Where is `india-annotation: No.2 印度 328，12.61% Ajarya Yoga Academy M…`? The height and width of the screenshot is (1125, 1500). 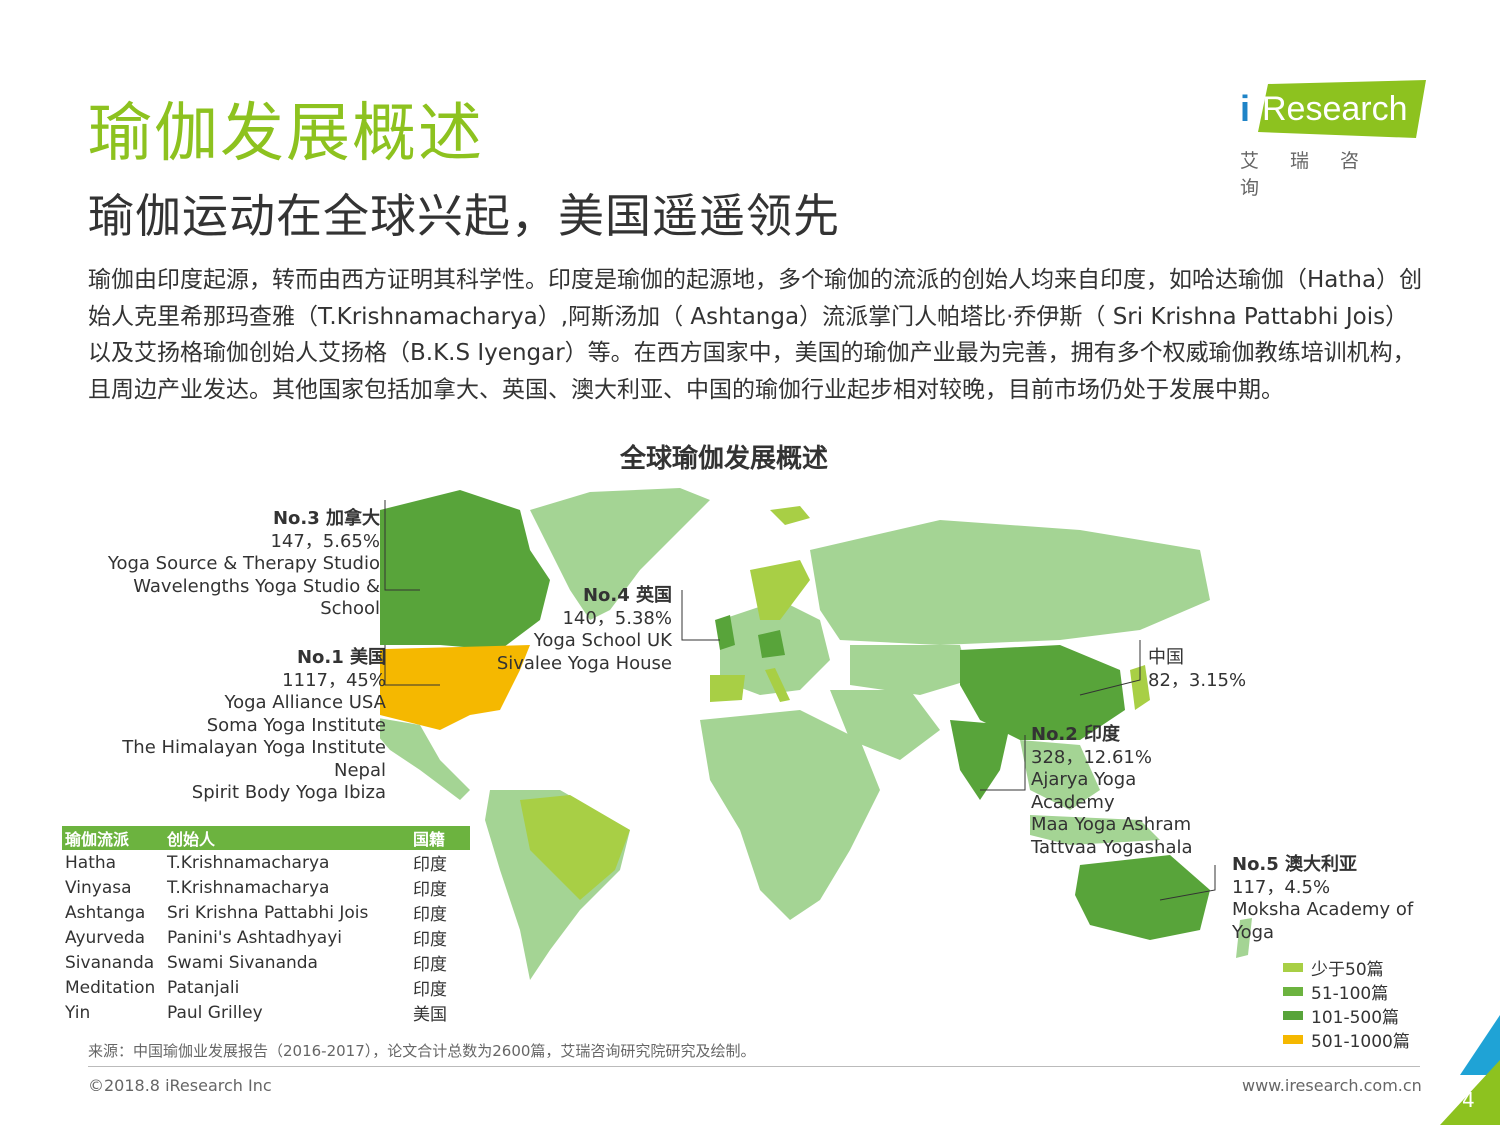
india-annotation: No.2 印度 328，12.61% Ajarya Yoga Academy M… is located at coordinates (1121, 791).